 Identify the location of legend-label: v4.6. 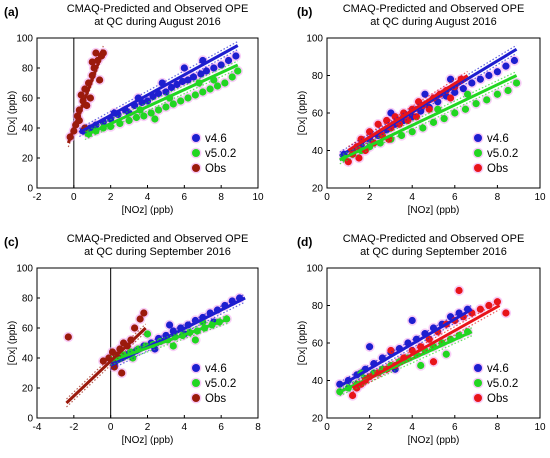
(498, 139).